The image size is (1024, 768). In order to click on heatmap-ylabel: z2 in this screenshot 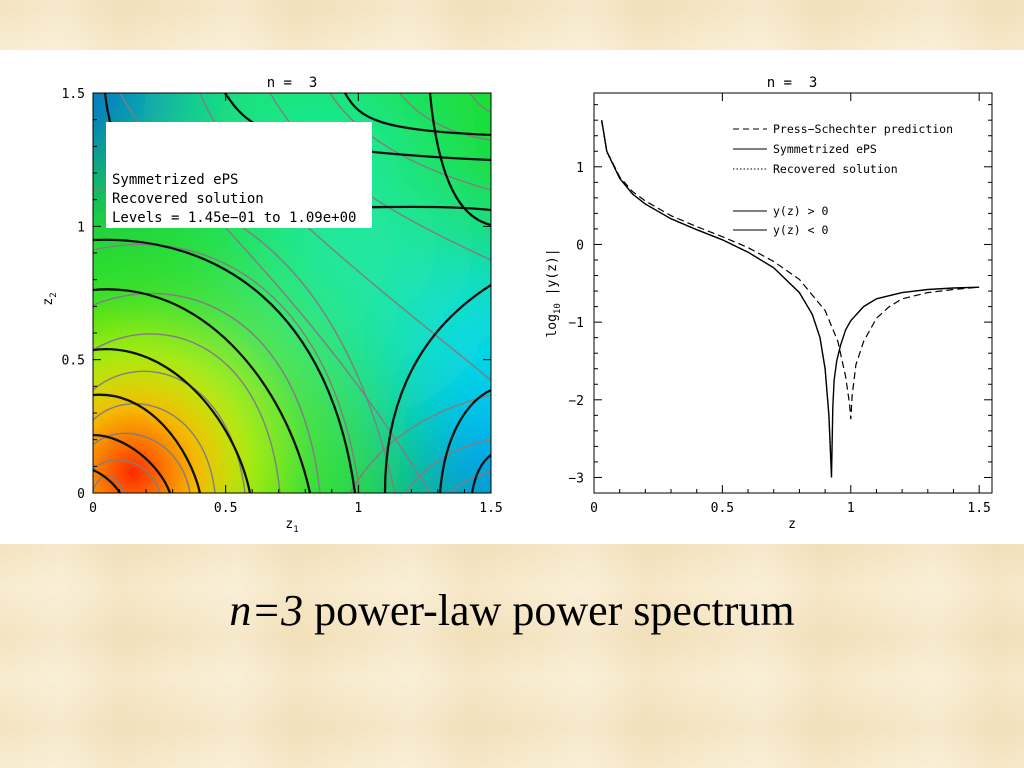, I will do `click(50, 298)`.